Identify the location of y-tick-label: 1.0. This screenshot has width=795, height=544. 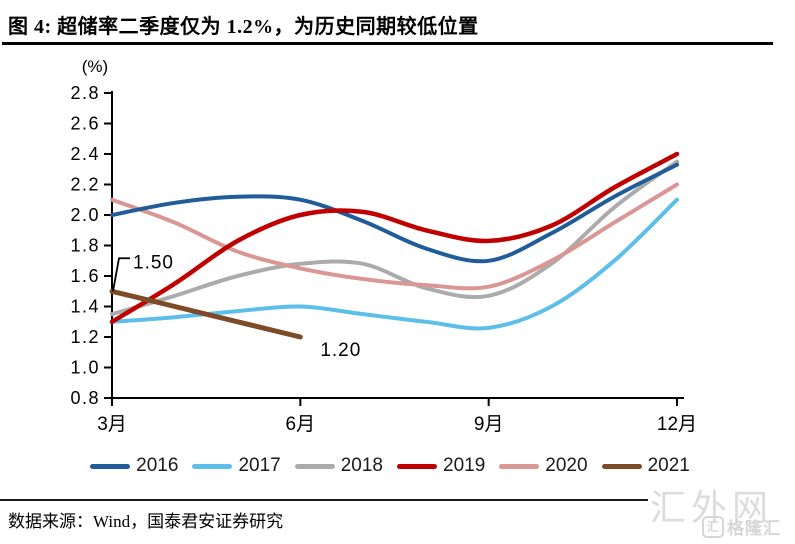
(85, 368).